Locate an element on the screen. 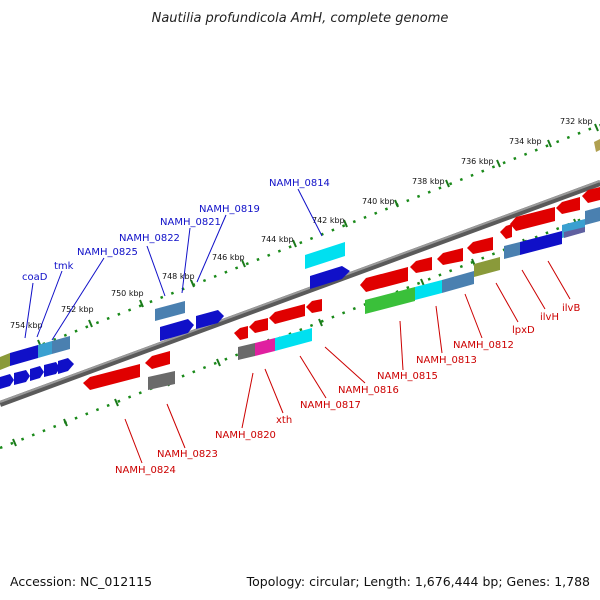 The height and width of the screenshot is (600, 600). gene-label-namh-0817: NAMH_0817 is located at coordinates (330, 405).